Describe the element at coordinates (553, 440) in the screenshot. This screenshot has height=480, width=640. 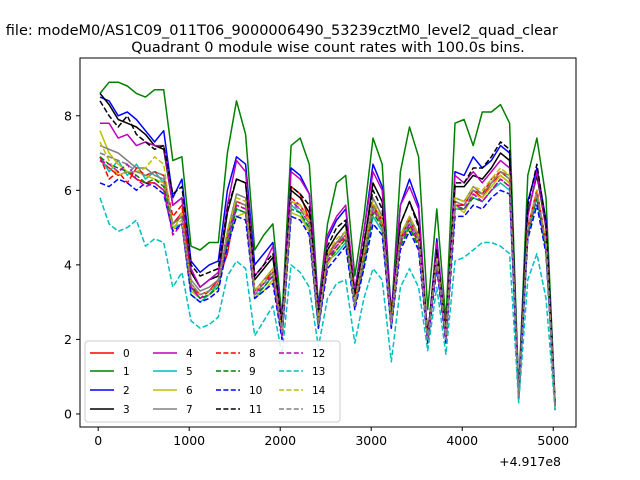
I see `x-tick-label: 5000` at that location.